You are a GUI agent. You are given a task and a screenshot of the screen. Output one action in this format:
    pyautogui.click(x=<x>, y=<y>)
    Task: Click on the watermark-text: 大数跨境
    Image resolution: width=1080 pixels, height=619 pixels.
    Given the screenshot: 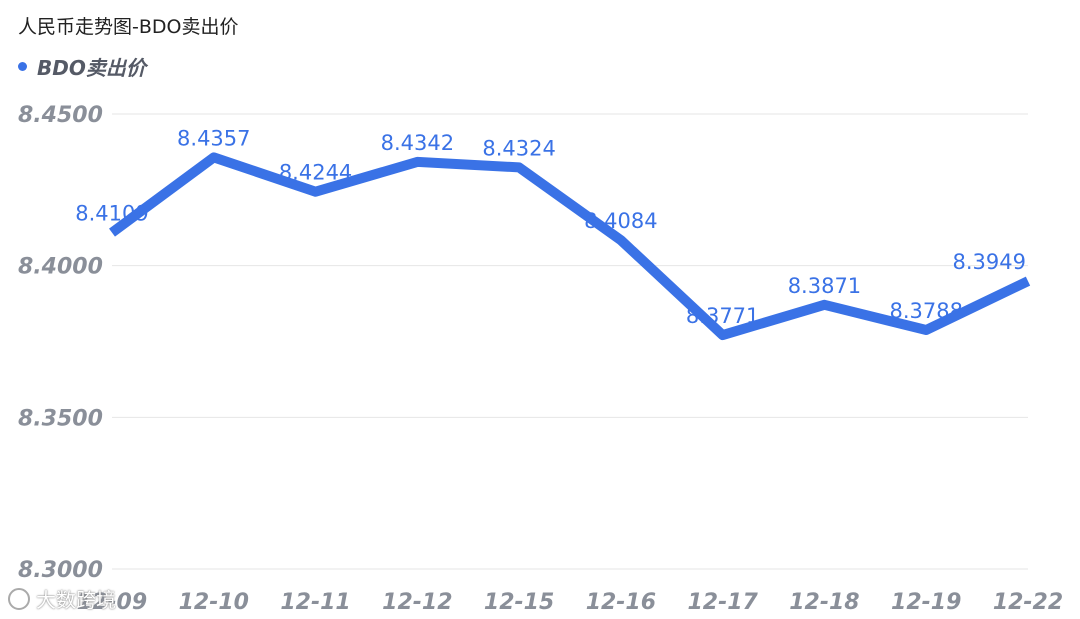 What is the action you would take?
    pyautogui.click(x=76, y=600)
    